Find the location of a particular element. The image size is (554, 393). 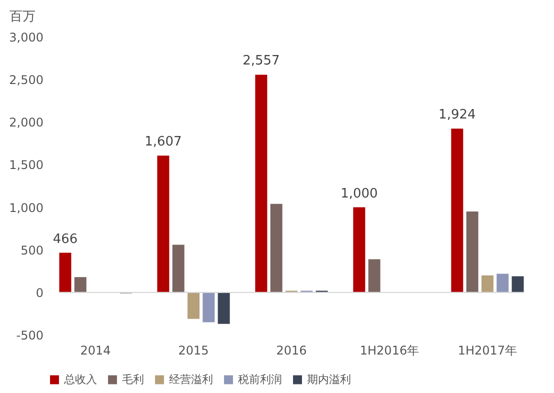

x-tick-label: 2015 is located at coordinates (193, 351).